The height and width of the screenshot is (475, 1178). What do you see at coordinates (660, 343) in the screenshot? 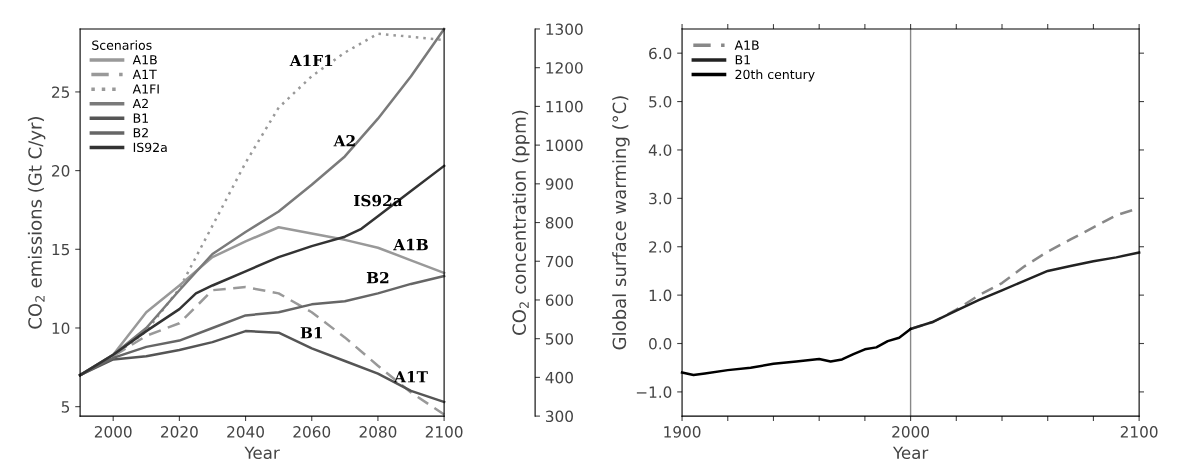
I see `y-tick-label: 0.0` at bounding box center [660, 343].